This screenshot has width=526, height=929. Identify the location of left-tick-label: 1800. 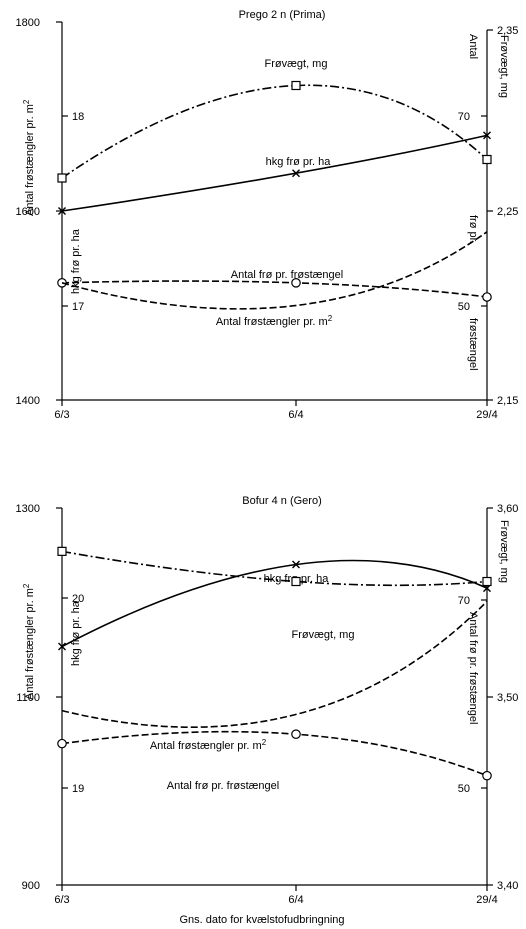
(28, 23).